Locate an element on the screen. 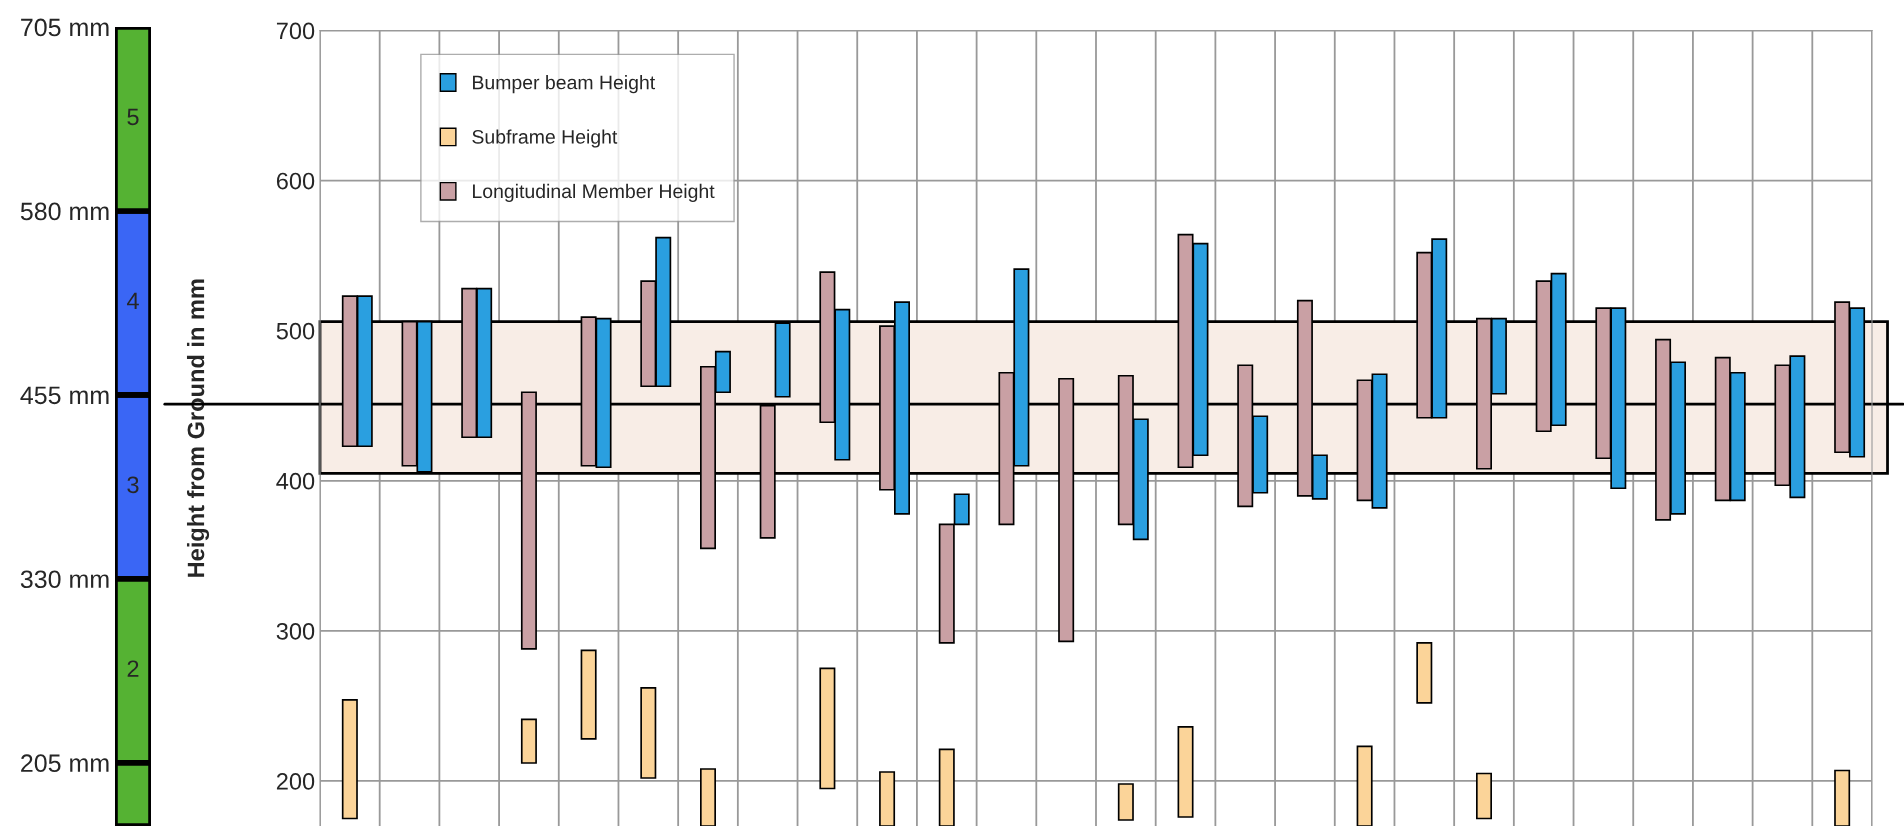 The height and width of the screenshot is (826, 1904). y-tick-label: 205 mm is located at coordinates (65, 763).